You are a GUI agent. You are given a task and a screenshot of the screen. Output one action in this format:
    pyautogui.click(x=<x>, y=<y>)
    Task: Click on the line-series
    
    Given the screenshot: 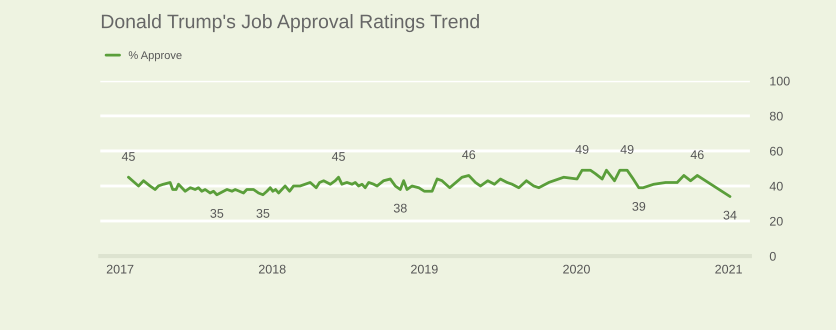 What is the action you would take?
    pyautogui.click(x=429, y=183)
    